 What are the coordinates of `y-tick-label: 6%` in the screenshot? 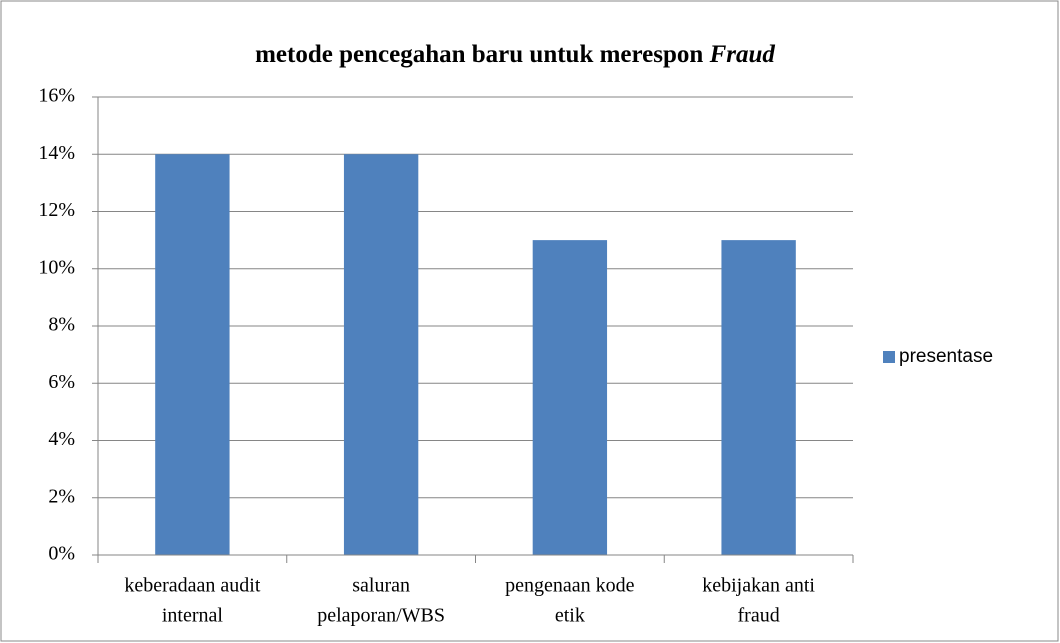 It's located at (61, 382).